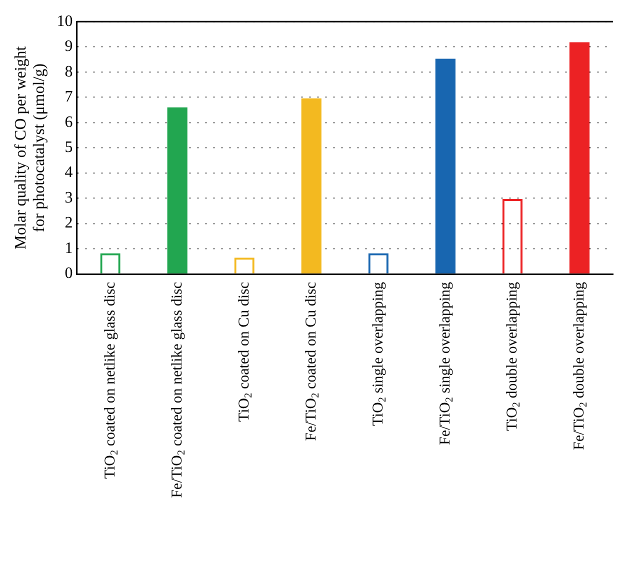 This screenshot has width=627, height=582. I want to click on x-tick-label: TiO2 single overlapping, so click(379, 354).